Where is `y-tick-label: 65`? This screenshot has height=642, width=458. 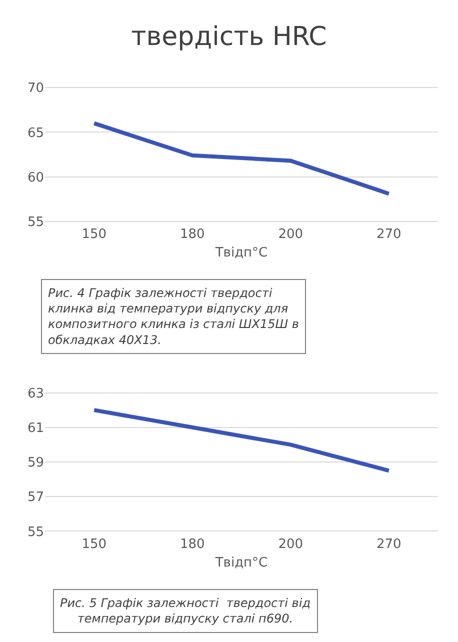 y-tick-label: 65 is located at coordinates (35, 133).